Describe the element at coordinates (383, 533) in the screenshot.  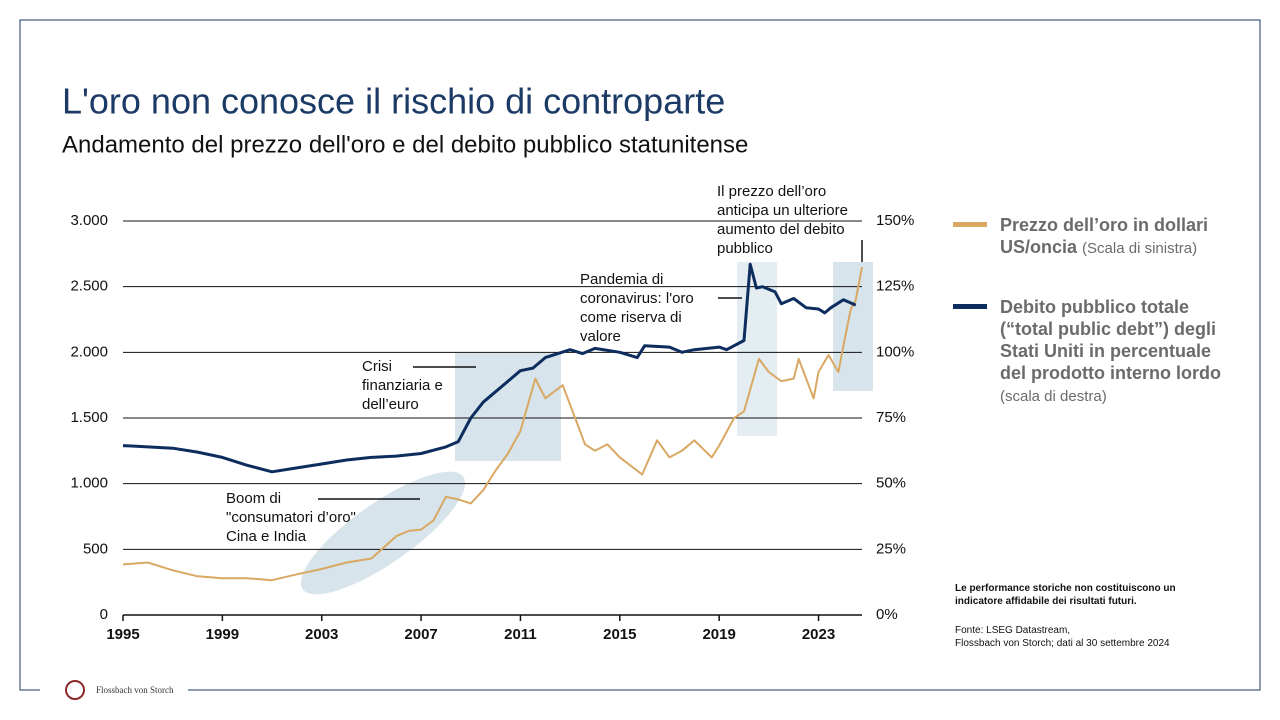
I see `highlight-ellipse` at that location.